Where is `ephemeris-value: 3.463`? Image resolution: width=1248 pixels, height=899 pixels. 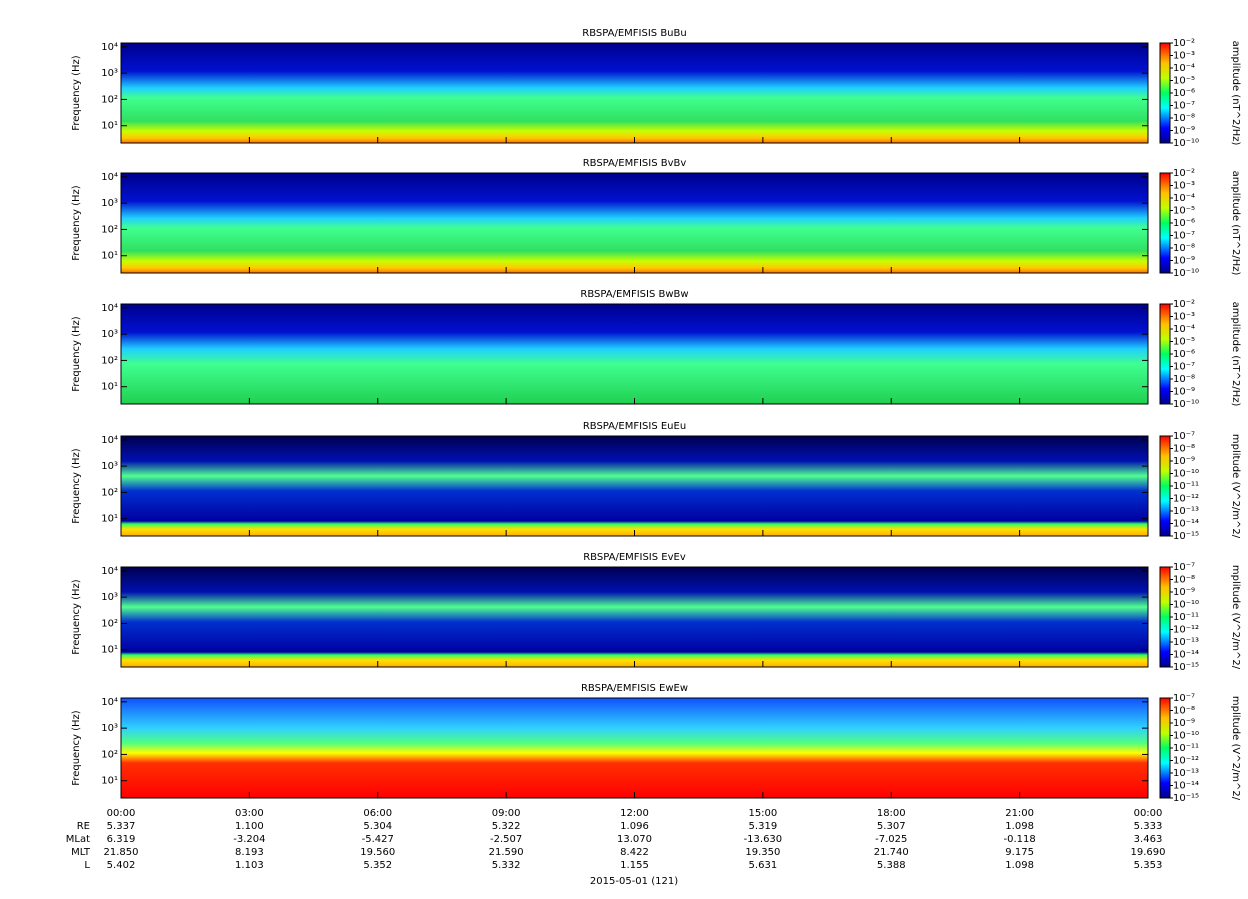
ephemeris-value: 3.463 is located at coordinates (1148, 839).